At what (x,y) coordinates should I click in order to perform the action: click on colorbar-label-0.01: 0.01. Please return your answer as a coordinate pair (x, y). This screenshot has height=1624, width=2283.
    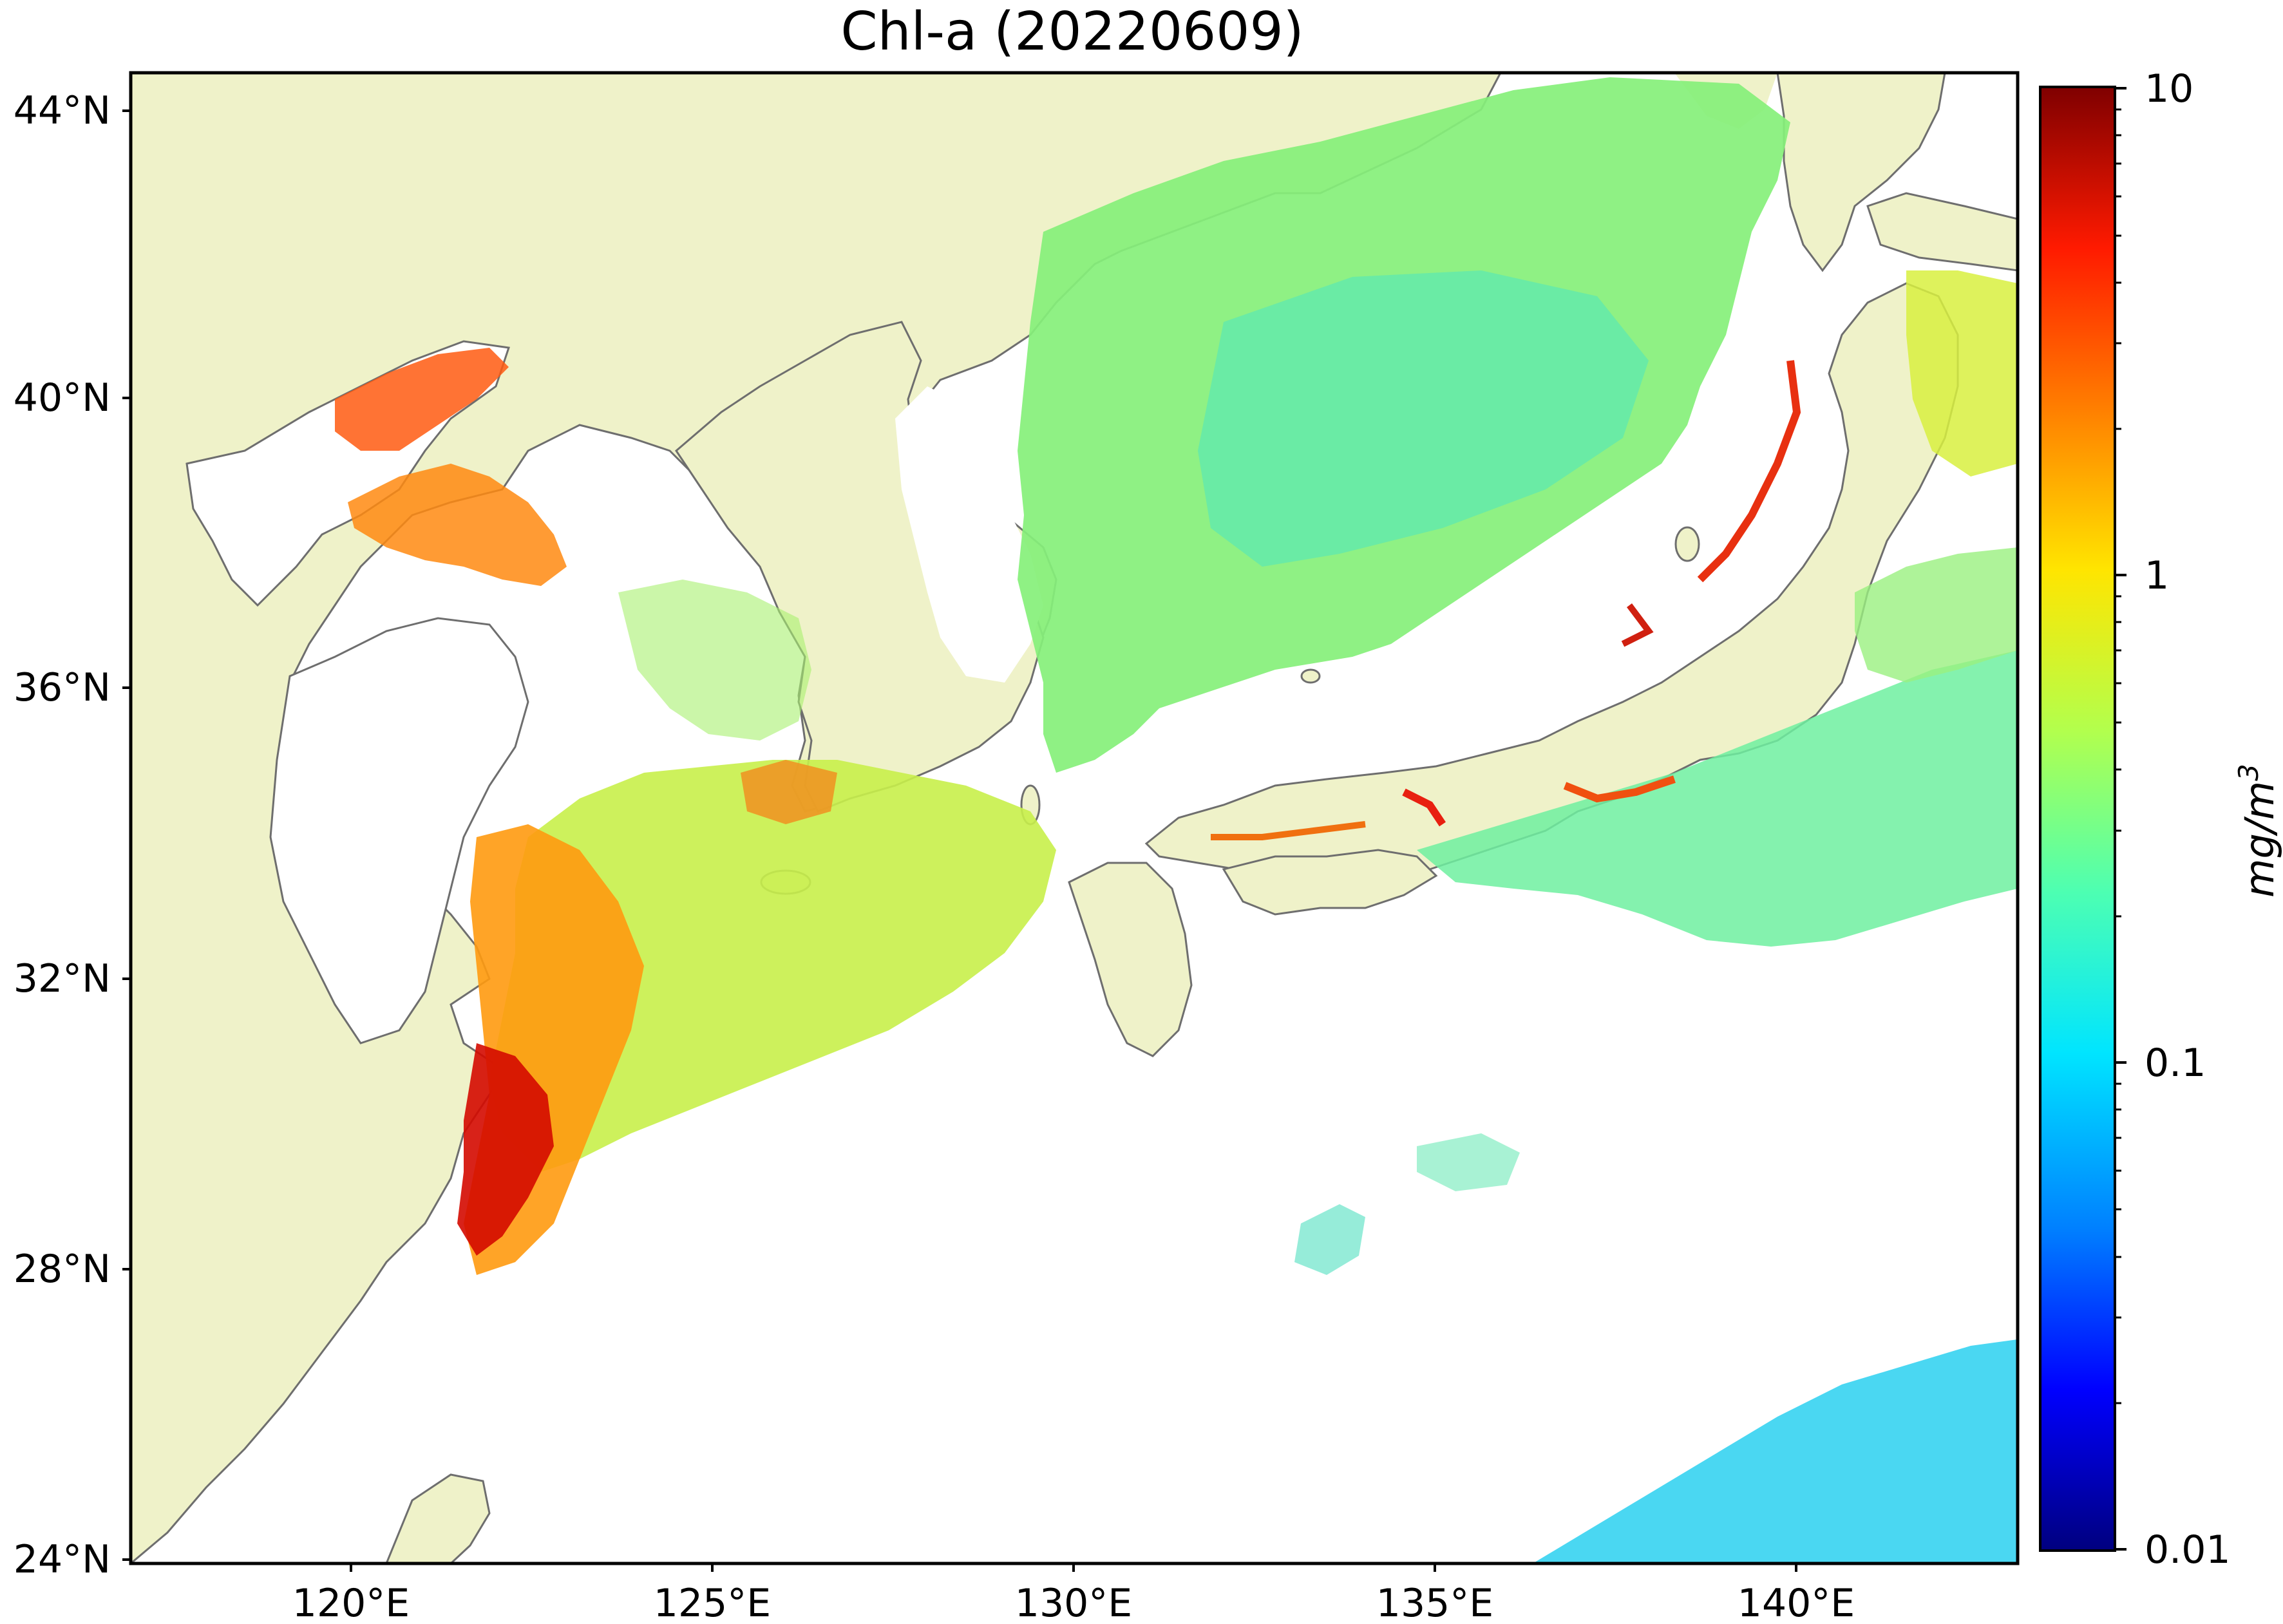
    Looking at the image, I should click on (2188, 1549).